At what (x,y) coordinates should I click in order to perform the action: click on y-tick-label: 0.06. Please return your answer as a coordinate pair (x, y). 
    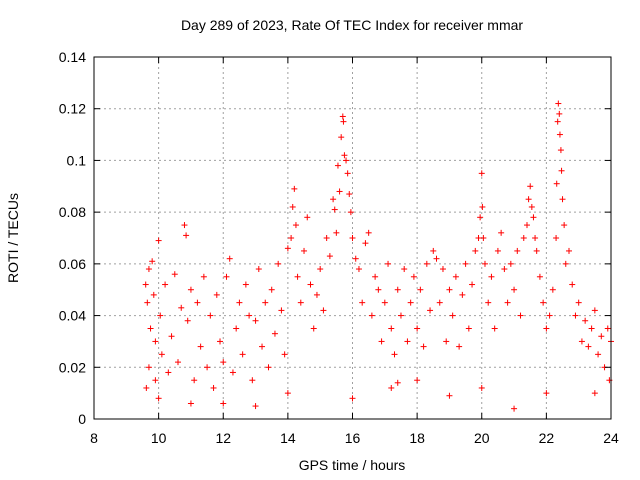
    Looking at the image, I should click on (72, 264).